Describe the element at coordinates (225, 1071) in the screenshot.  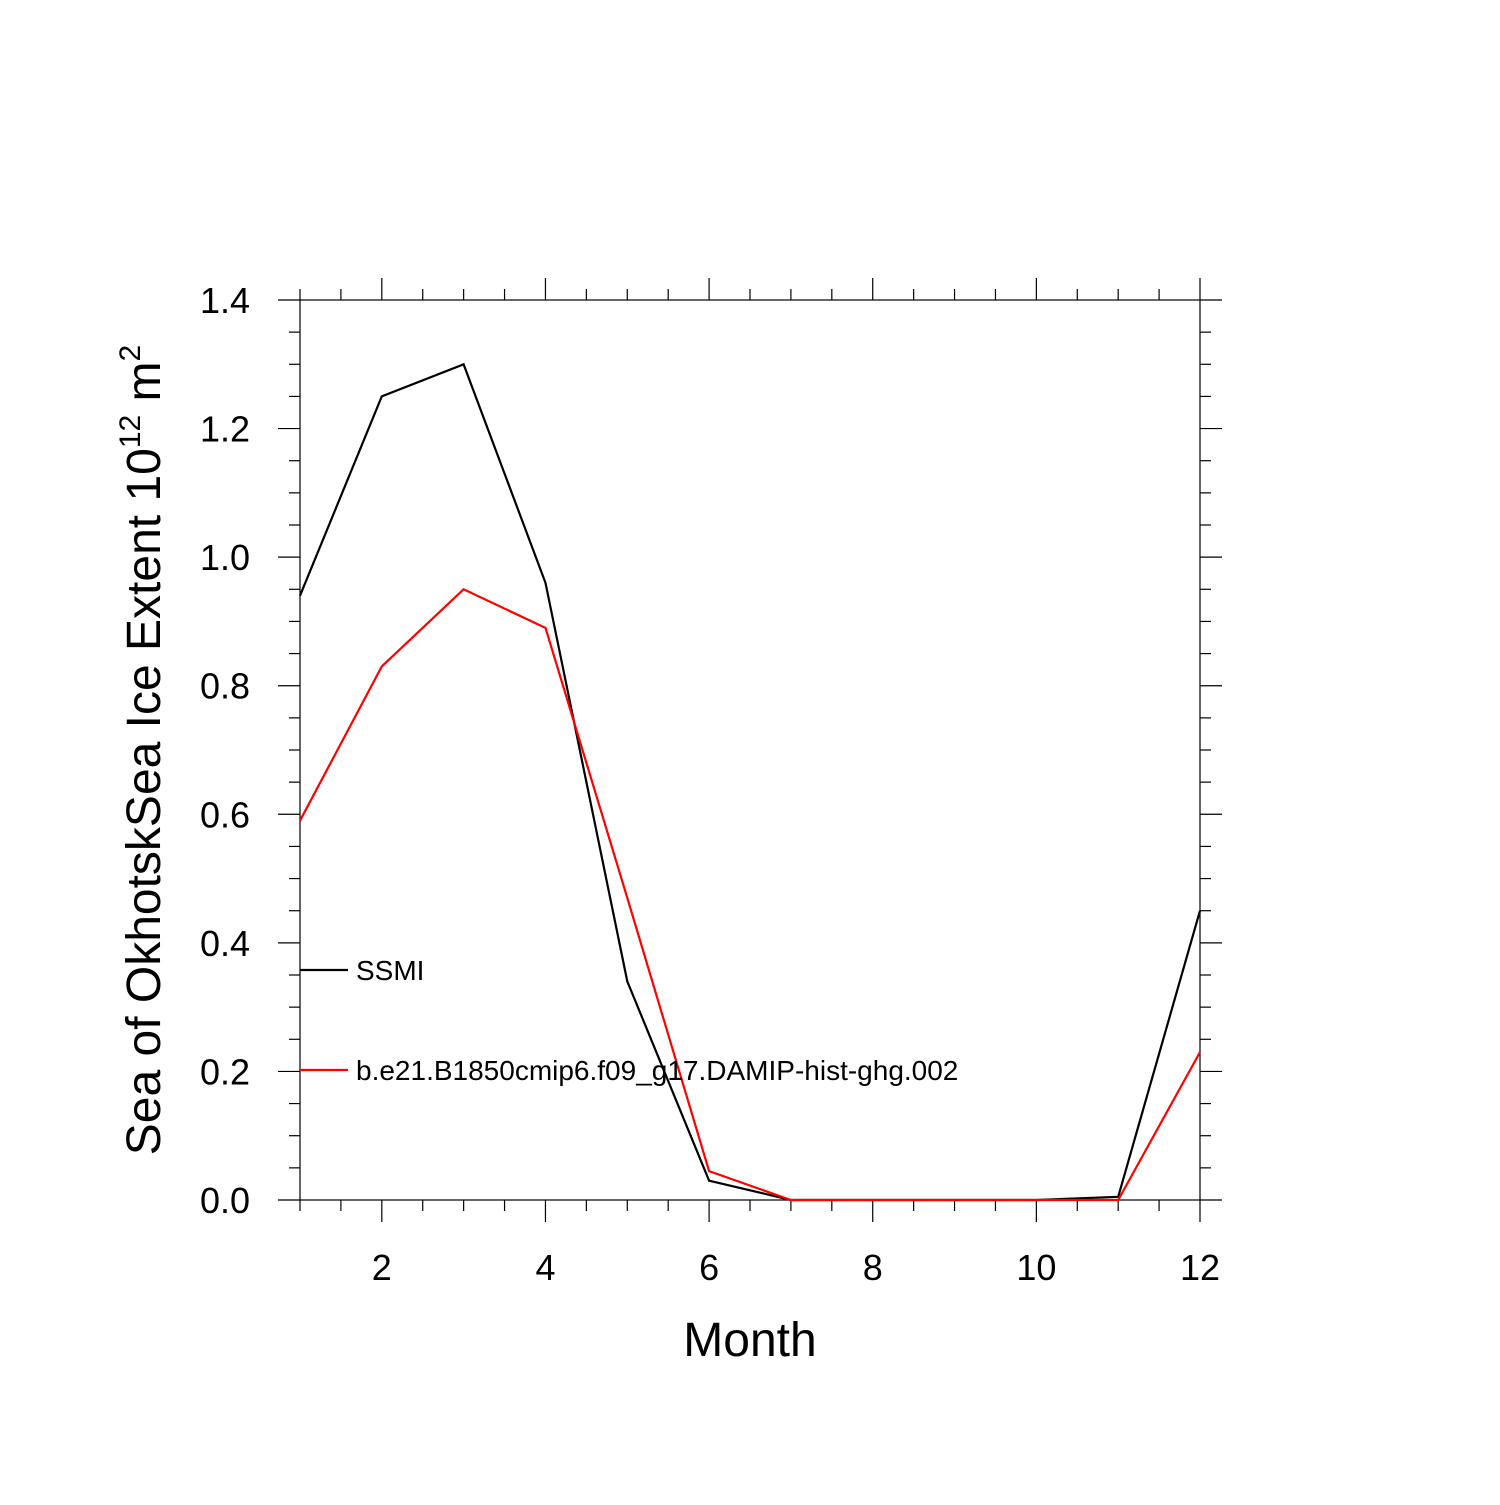
I see `y-tick-label: 0.2` at that location.